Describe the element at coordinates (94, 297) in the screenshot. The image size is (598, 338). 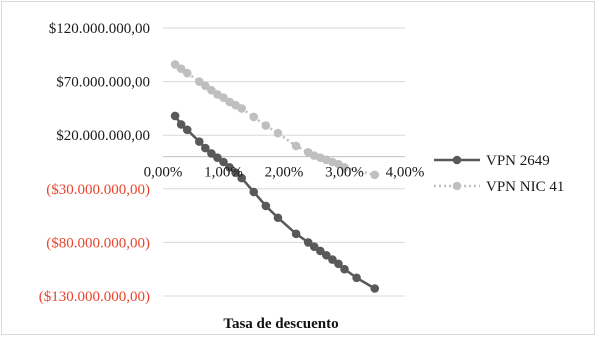
I see `y-tick-label-5: ($130.000.000,00)` at that location.